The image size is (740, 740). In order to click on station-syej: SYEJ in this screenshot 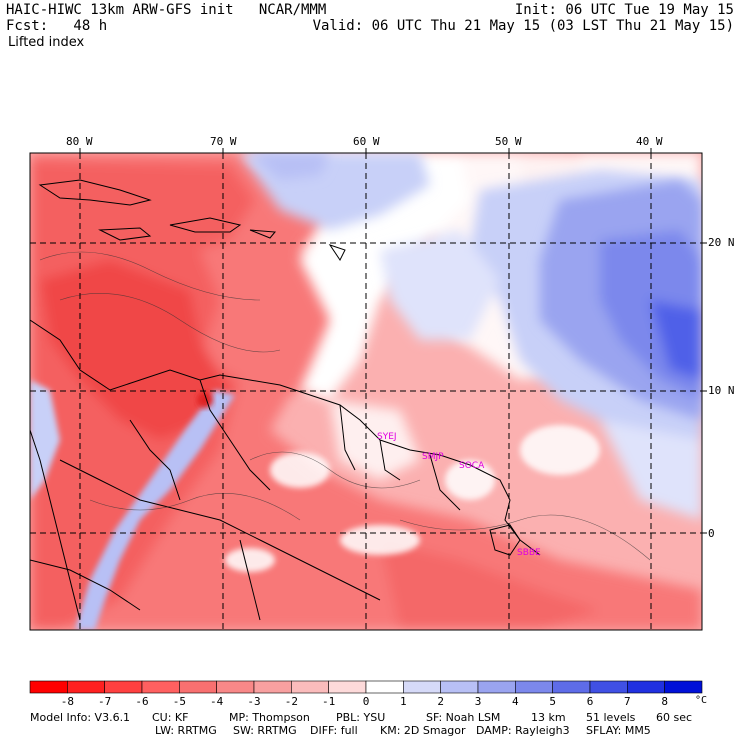, I will do `click(387, 437)`.